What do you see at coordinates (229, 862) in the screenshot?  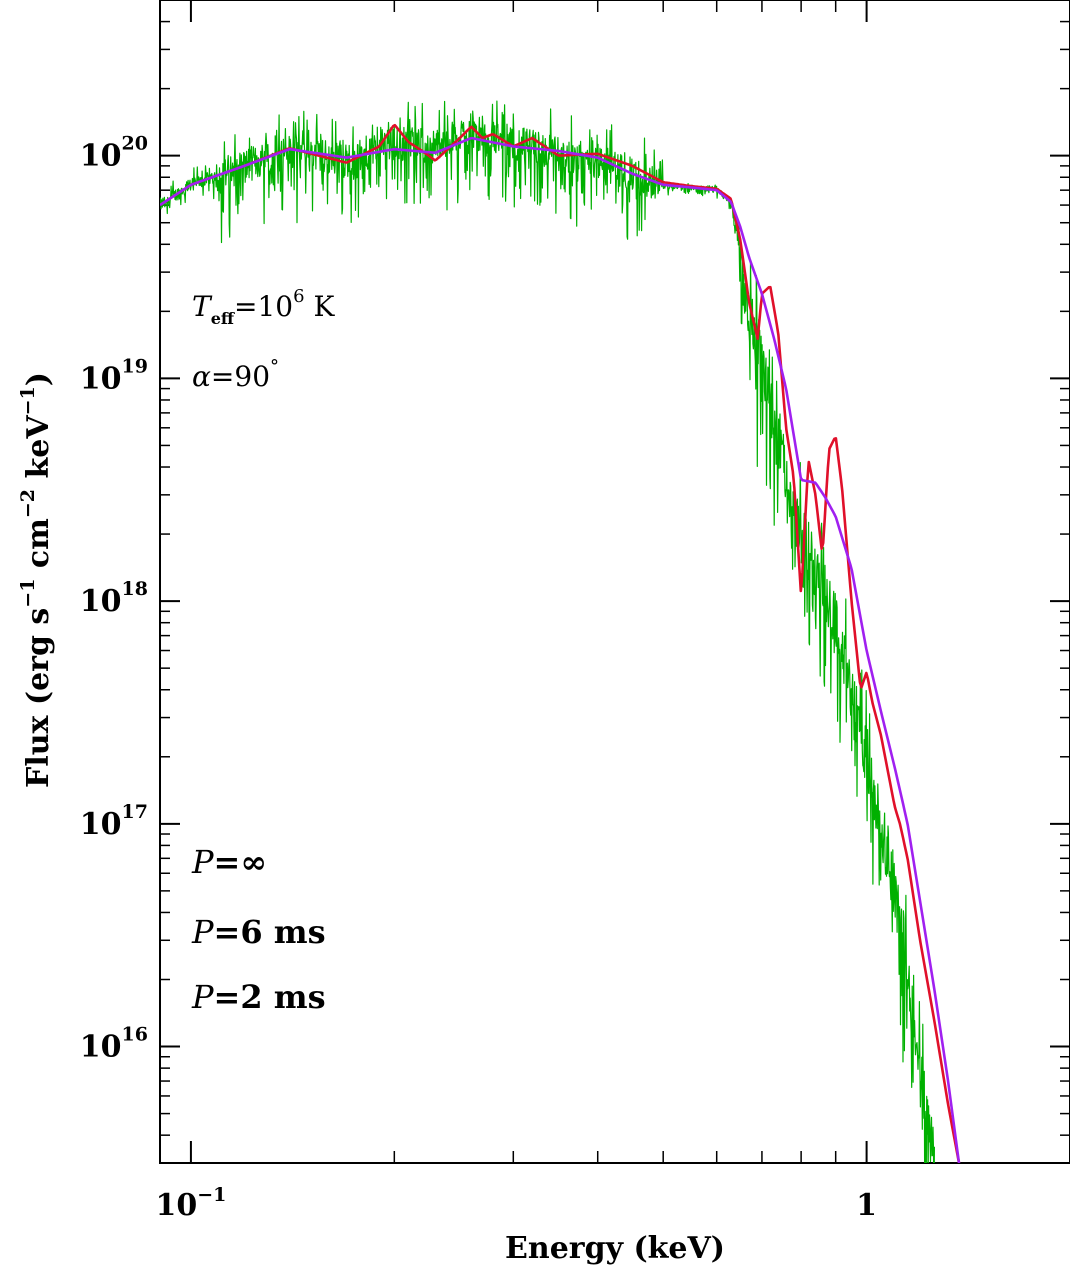 I see `legend-entry-p-inf: P=∞` at bounding box center [229, 862].